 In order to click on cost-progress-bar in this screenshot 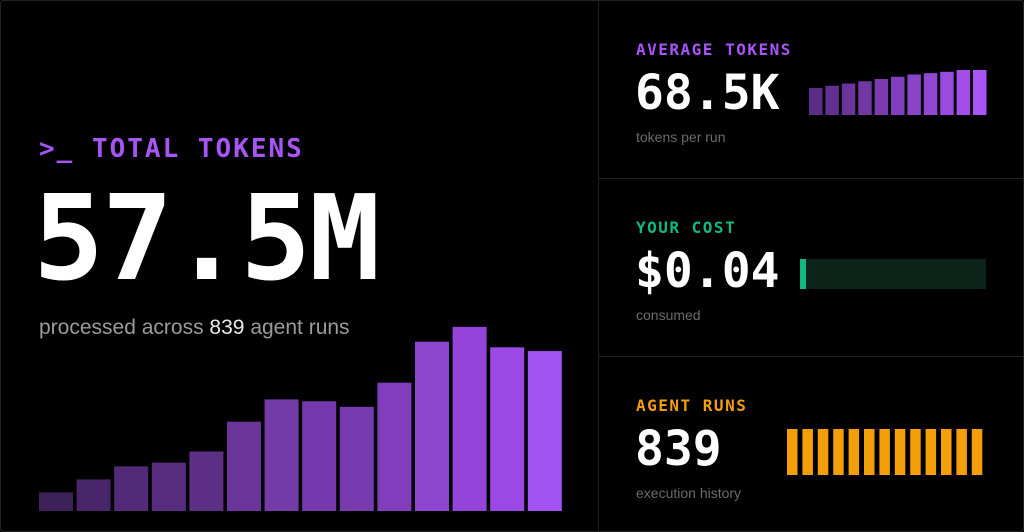, I will do `click(893, 274)`.